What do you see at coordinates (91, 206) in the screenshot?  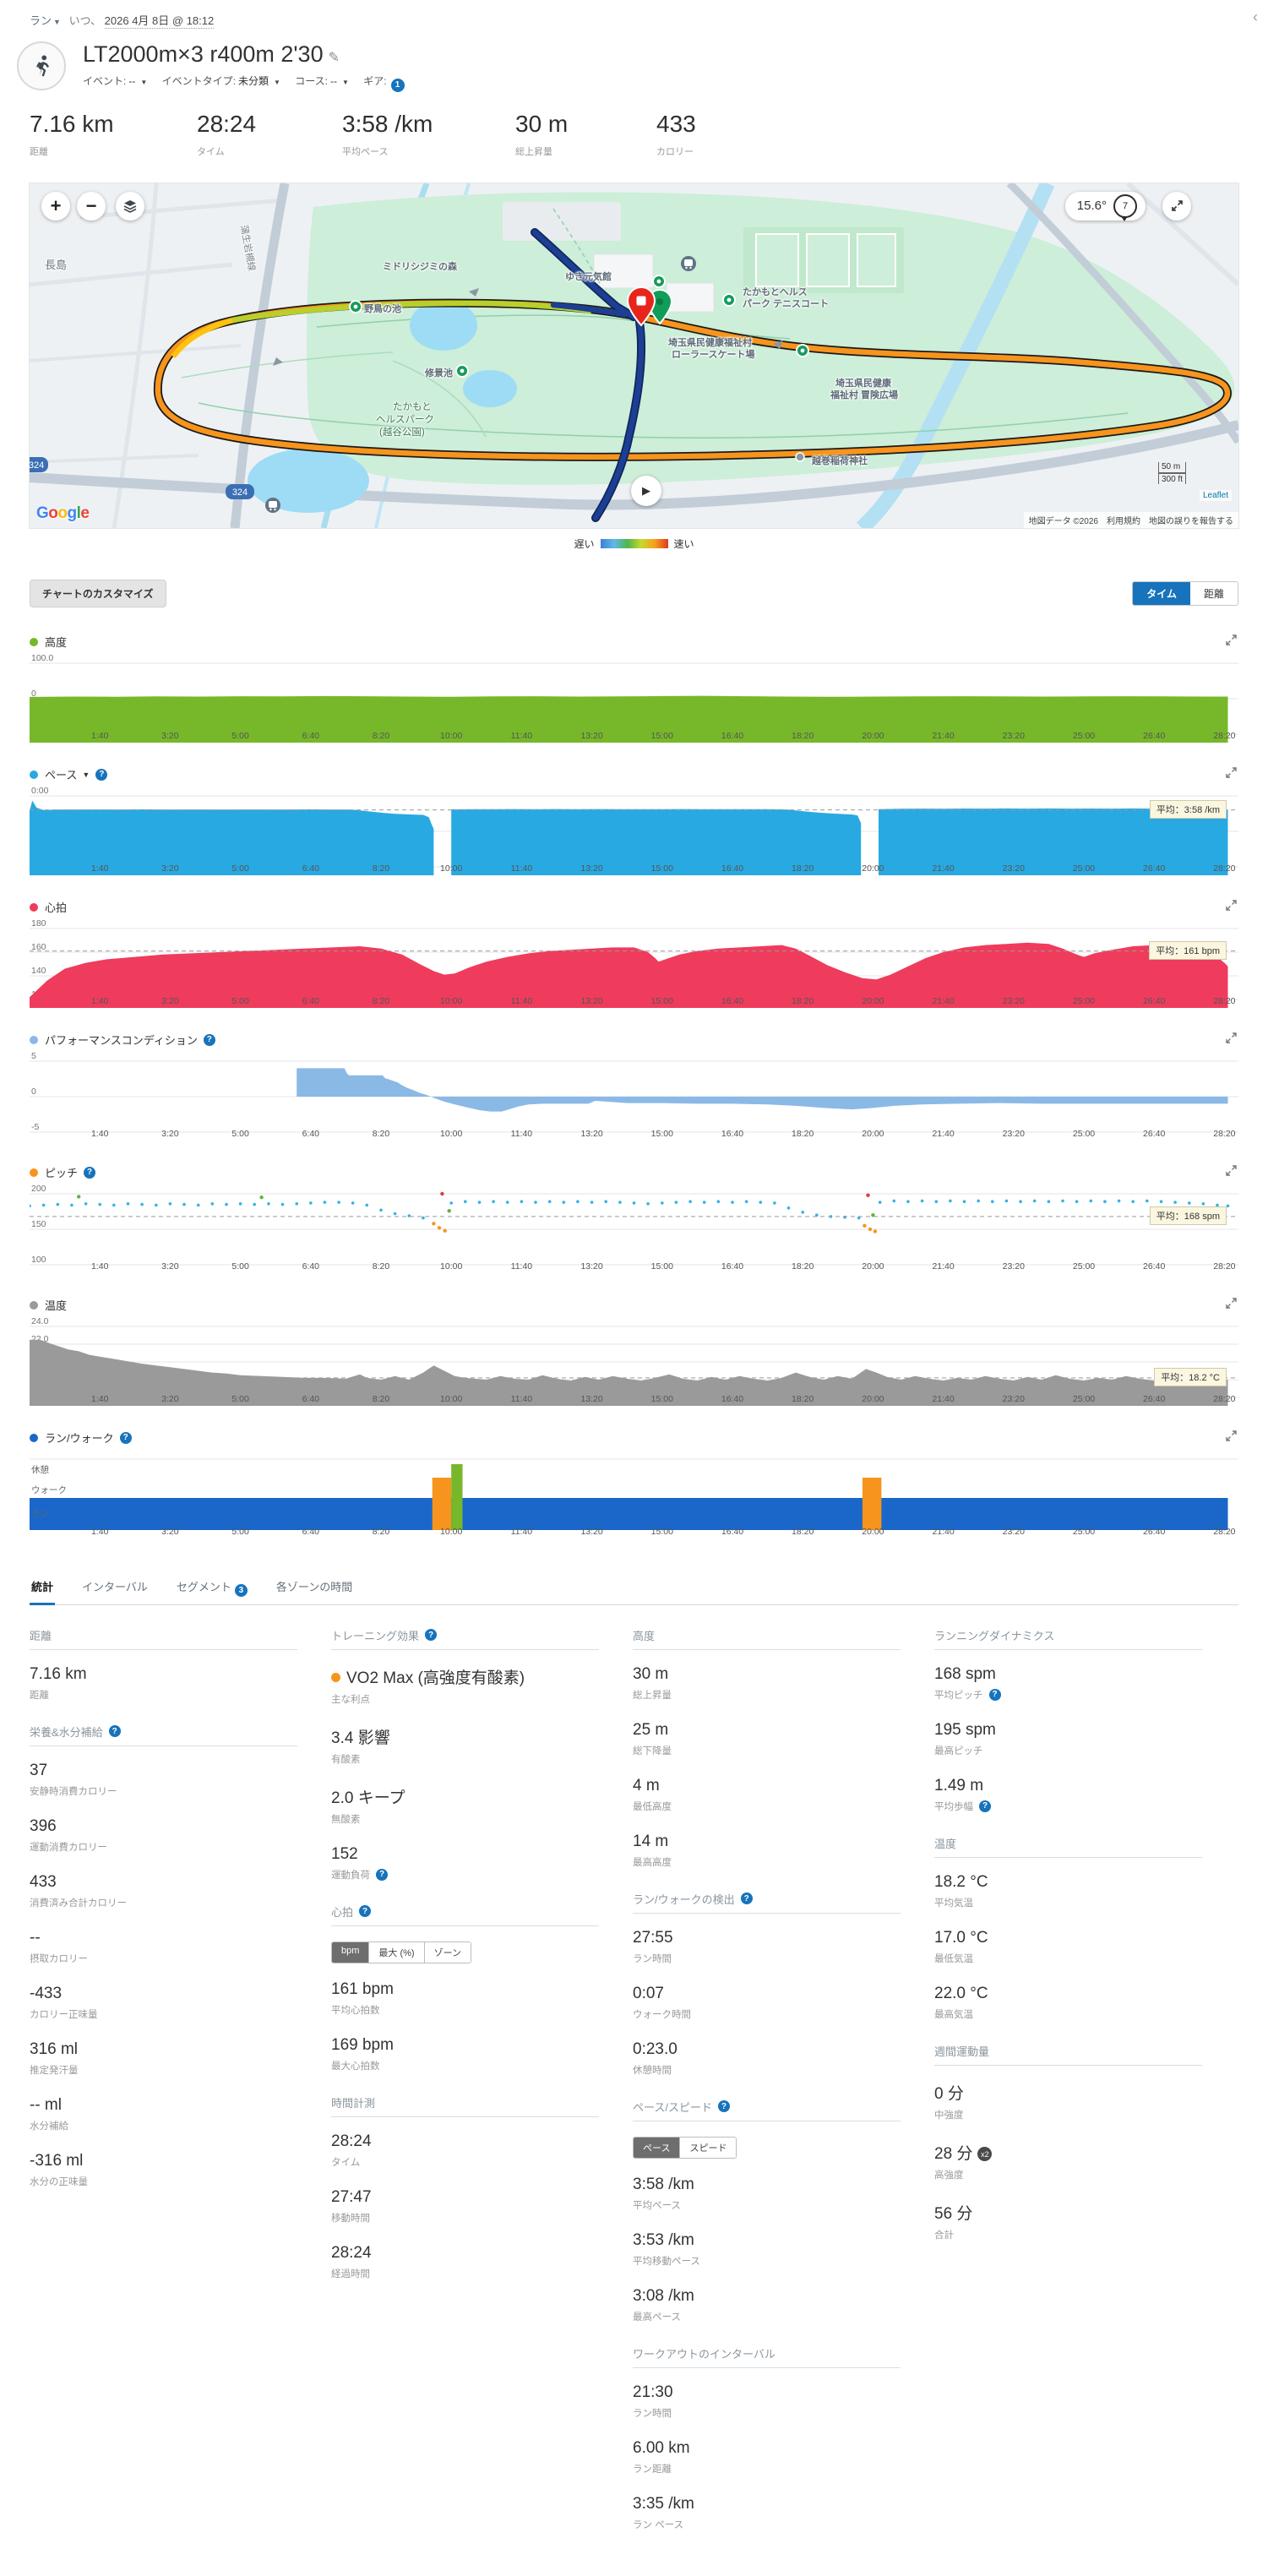 I see `map-zoom-out-button: −` at bounding box center [91, 206].